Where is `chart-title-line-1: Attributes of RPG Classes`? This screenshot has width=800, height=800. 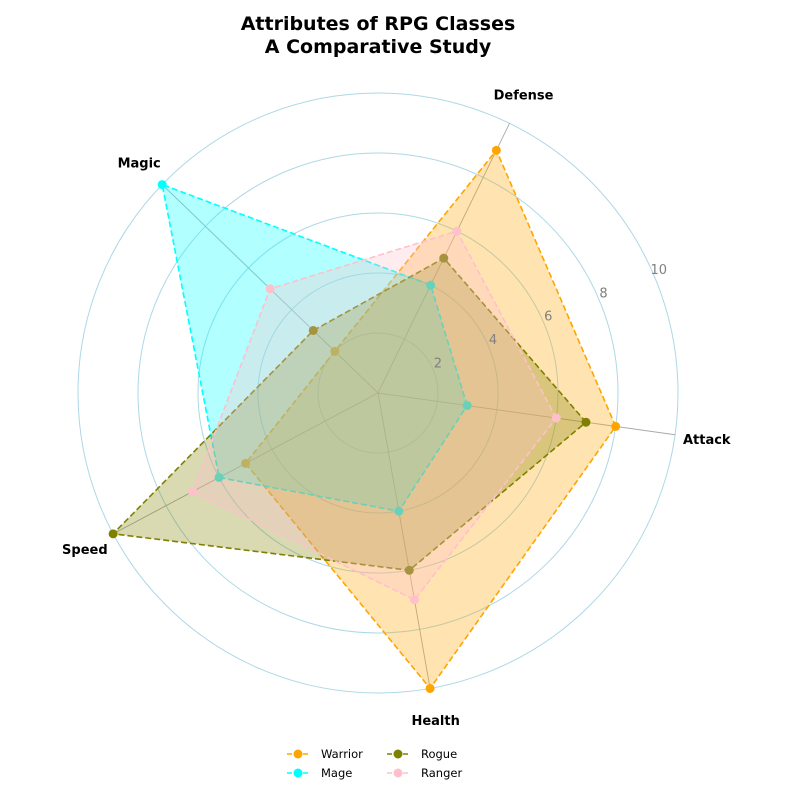 chart-title-line-1: Attributes of RPG Classes is located at coordinates (378, 24).